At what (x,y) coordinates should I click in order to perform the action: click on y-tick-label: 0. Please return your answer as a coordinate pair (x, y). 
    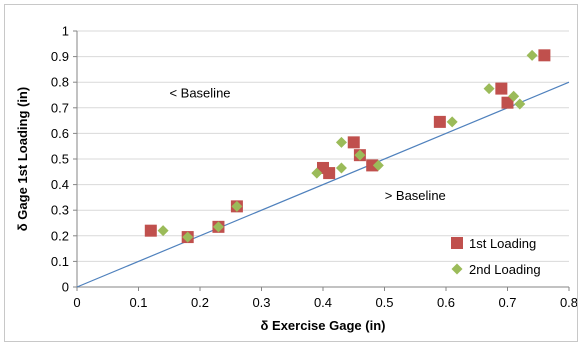
    Looking at the image, I should click on (65, 287).